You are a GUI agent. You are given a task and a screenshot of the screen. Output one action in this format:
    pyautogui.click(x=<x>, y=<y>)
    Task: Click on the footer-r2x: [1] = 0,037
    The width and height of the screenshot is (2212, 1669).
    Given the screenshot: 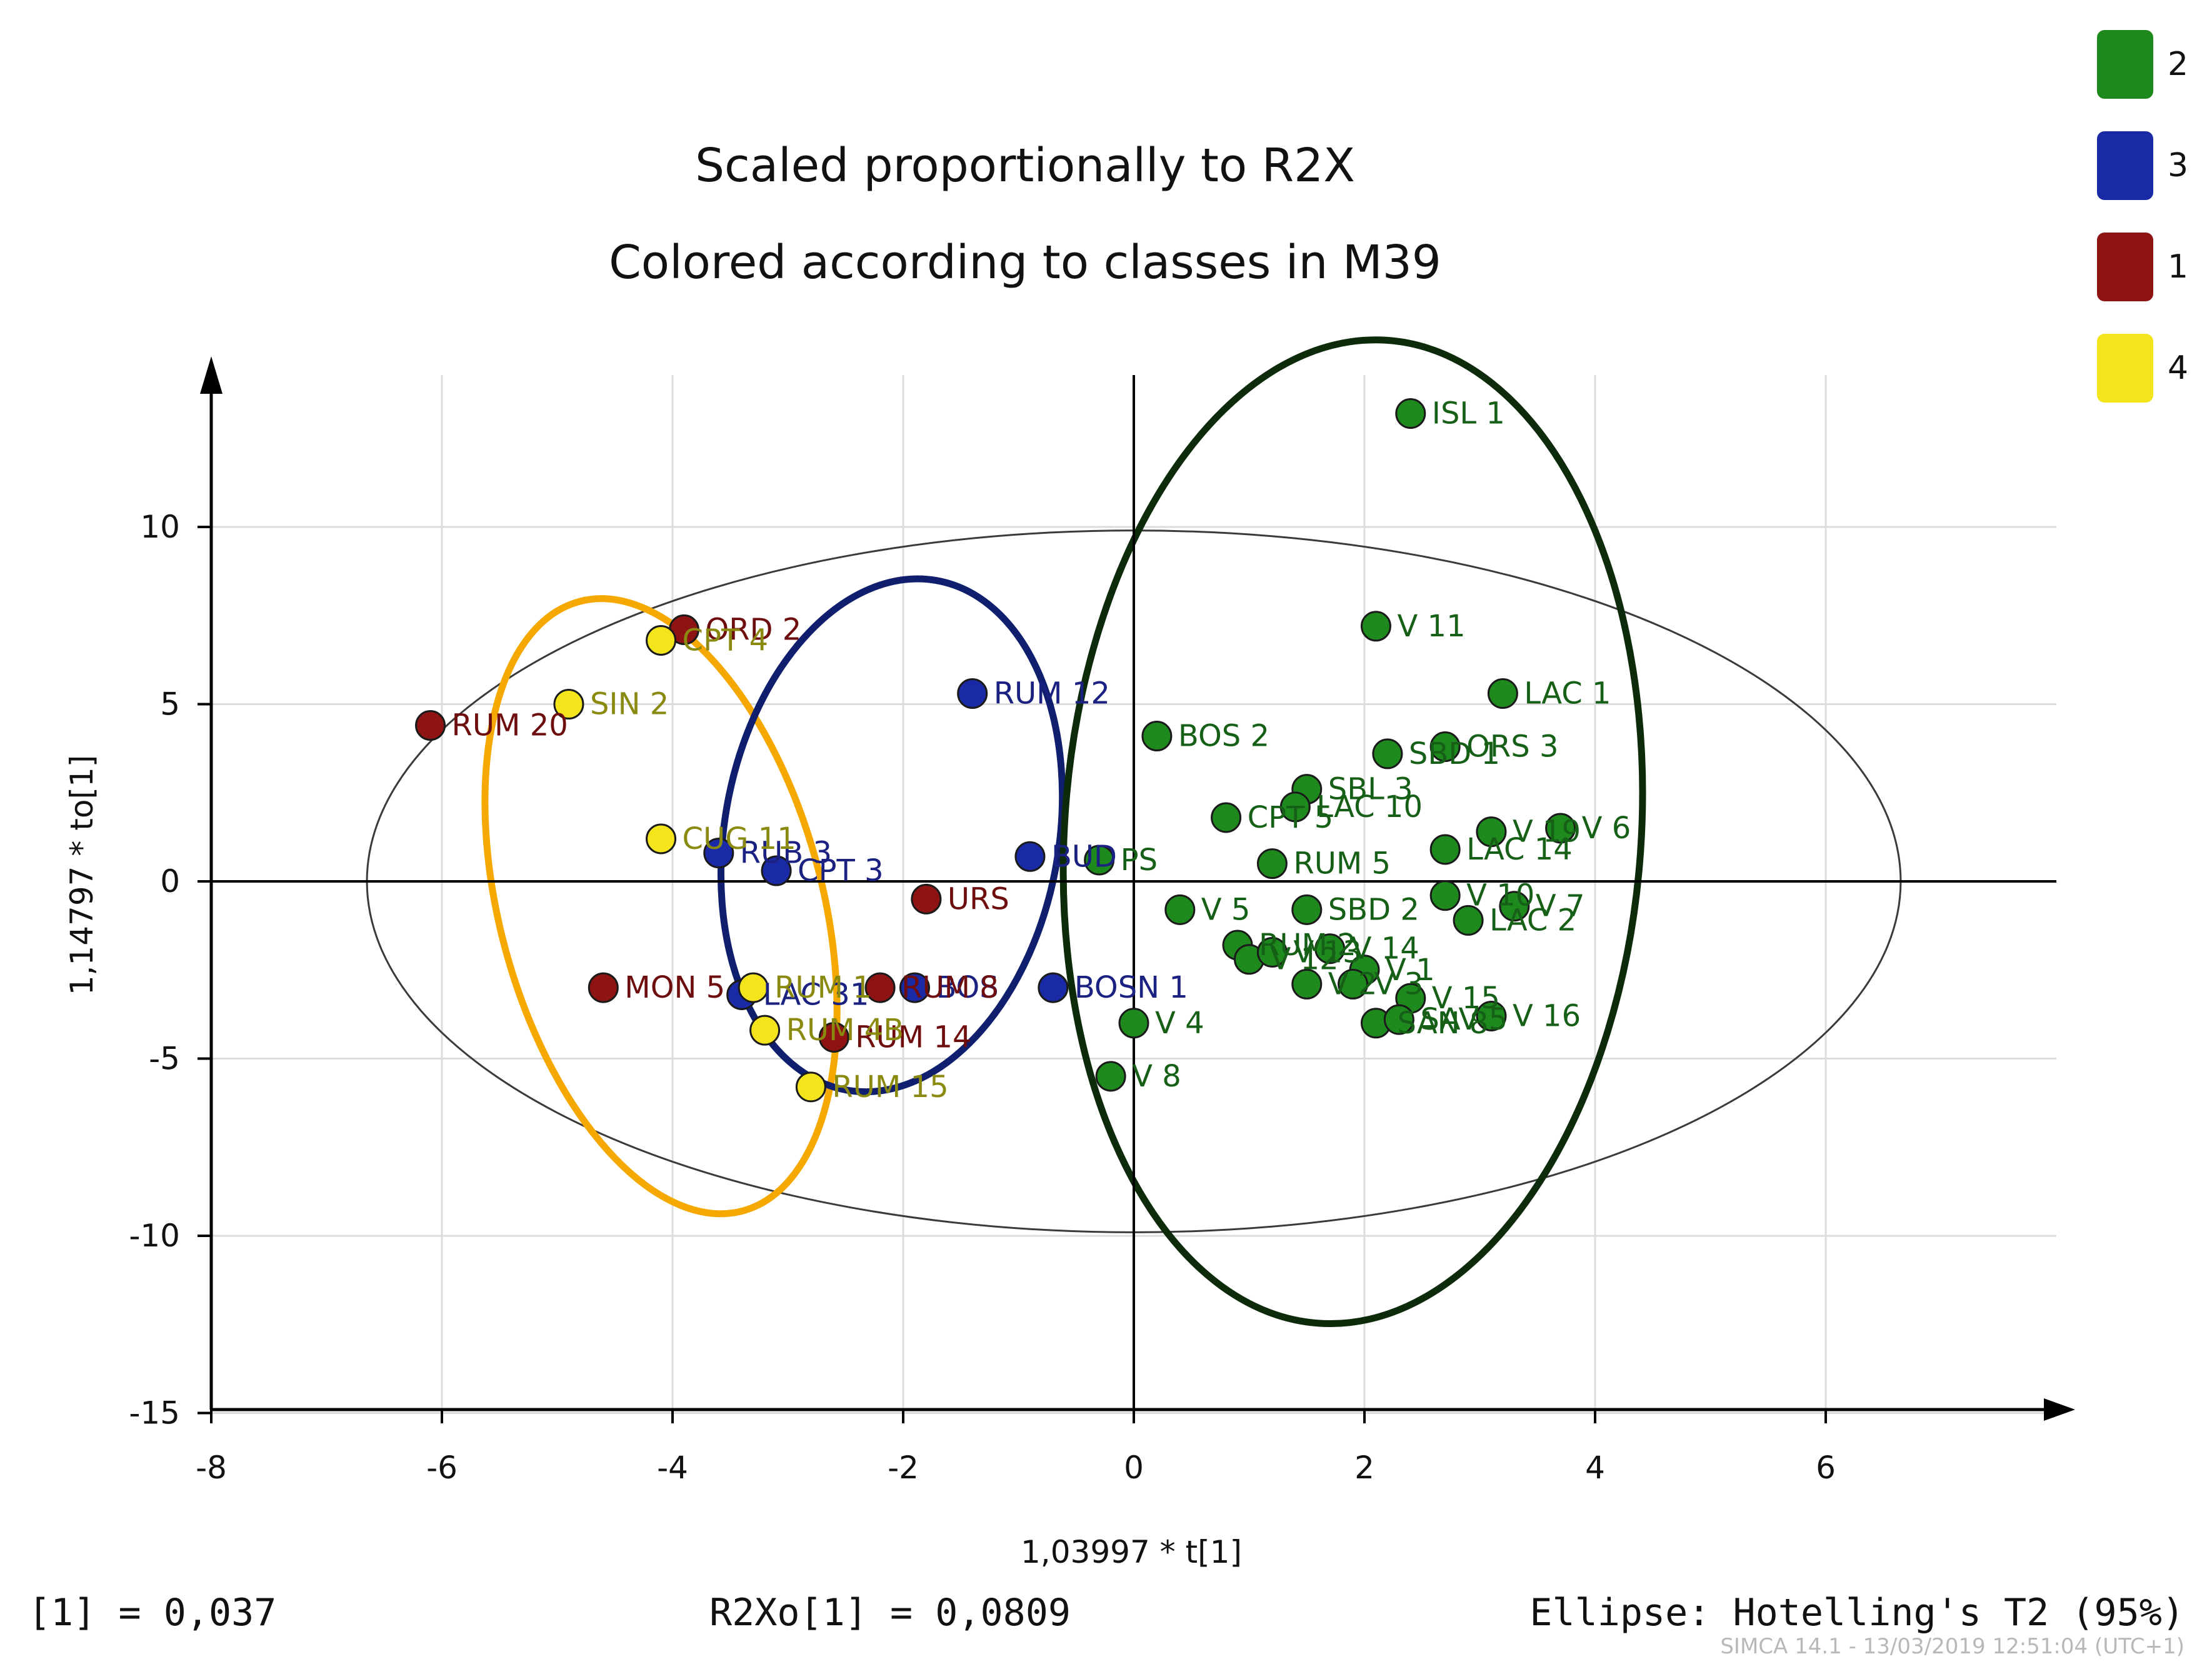 What is the action you would take?
    pyautogui.click(x=152, y=1613)
    